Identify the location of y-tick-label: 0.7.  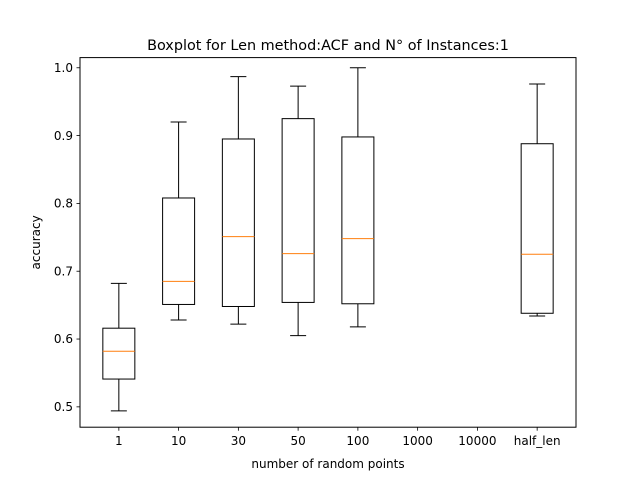
(63, 271).